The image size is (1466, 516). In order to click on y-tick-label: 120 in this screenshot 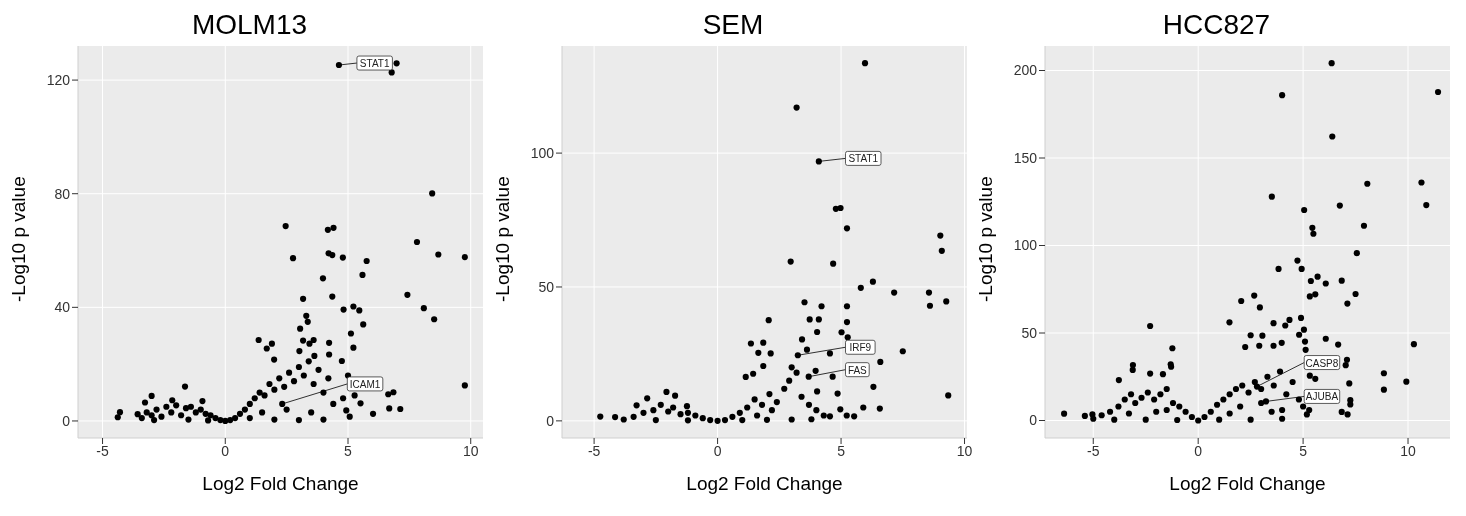, I will do `click(58, 80)`.